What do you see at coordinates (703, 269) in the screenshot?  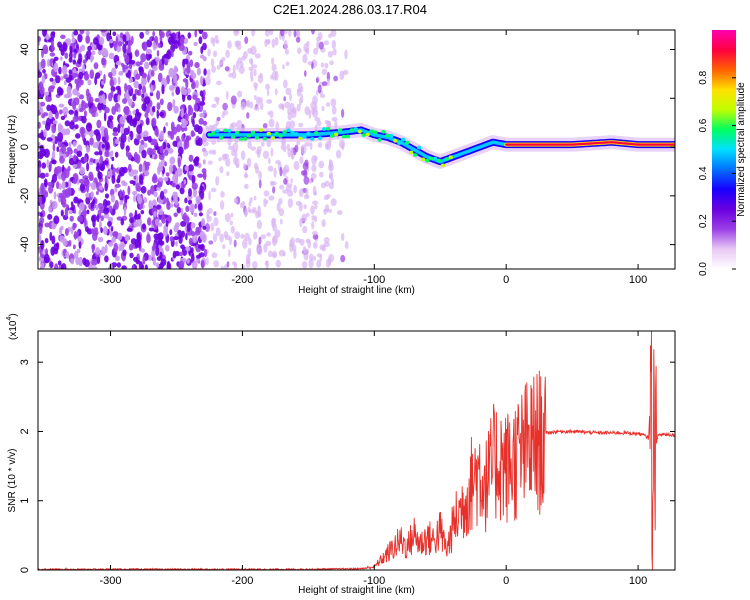 I see `colorbar-tick-label: 0.0` at bounding box center [703, 269].